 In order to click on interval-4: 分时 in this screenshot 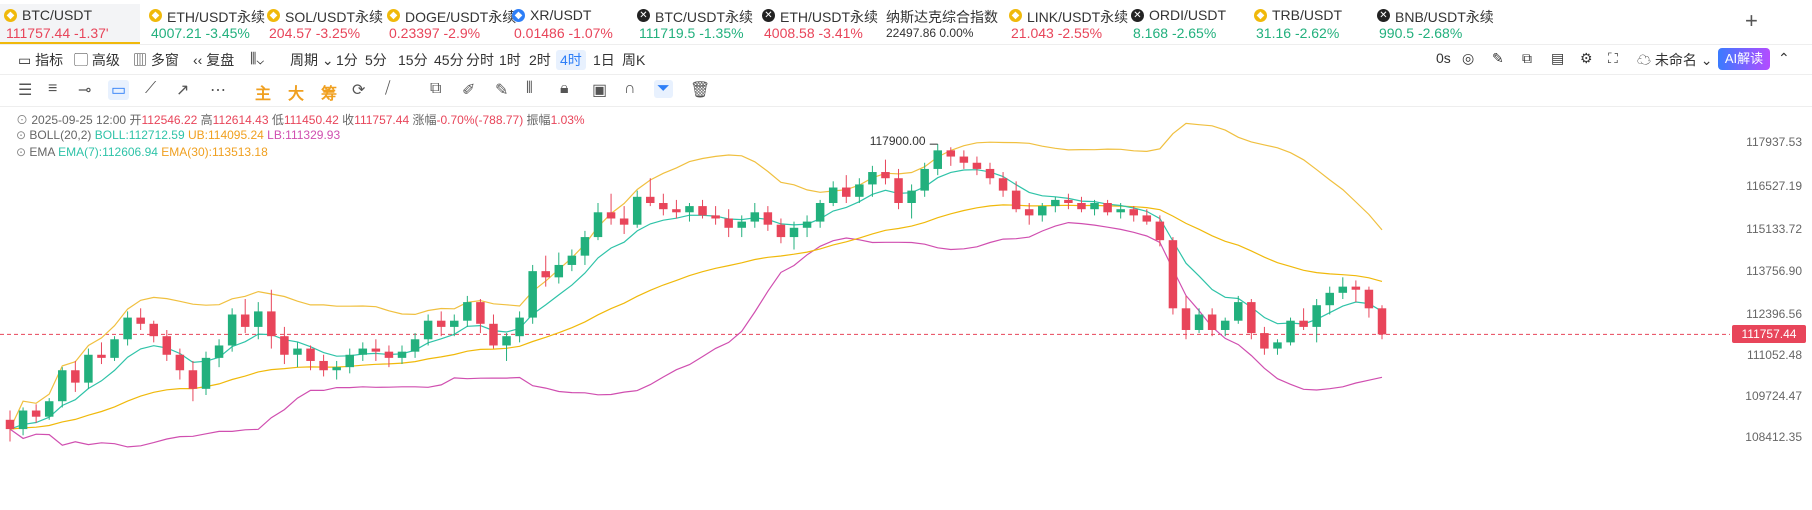, I will do `click(480, 60)`.